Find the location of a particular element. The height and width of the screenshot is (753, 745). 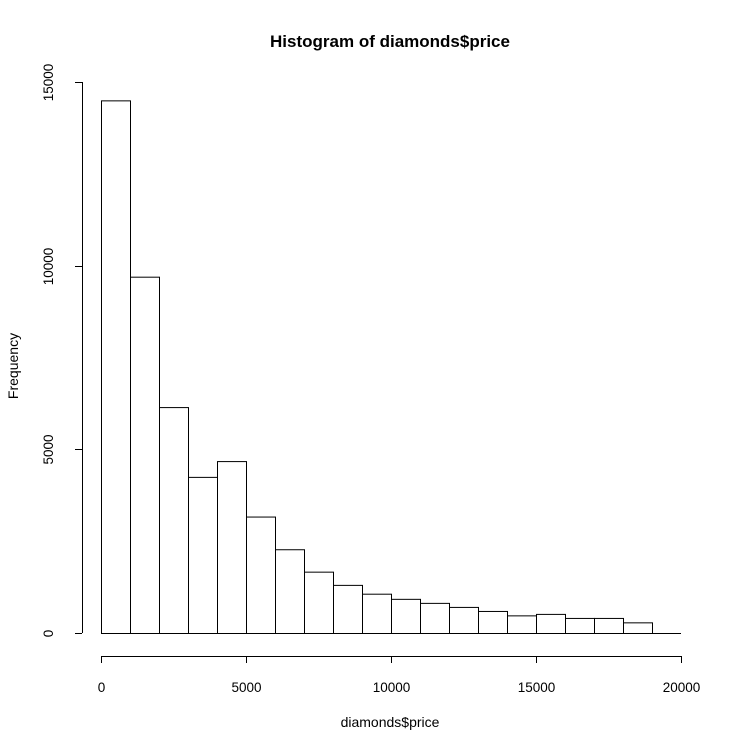

x-axis-label: diamonds$price is located at coordinates (390, 722).